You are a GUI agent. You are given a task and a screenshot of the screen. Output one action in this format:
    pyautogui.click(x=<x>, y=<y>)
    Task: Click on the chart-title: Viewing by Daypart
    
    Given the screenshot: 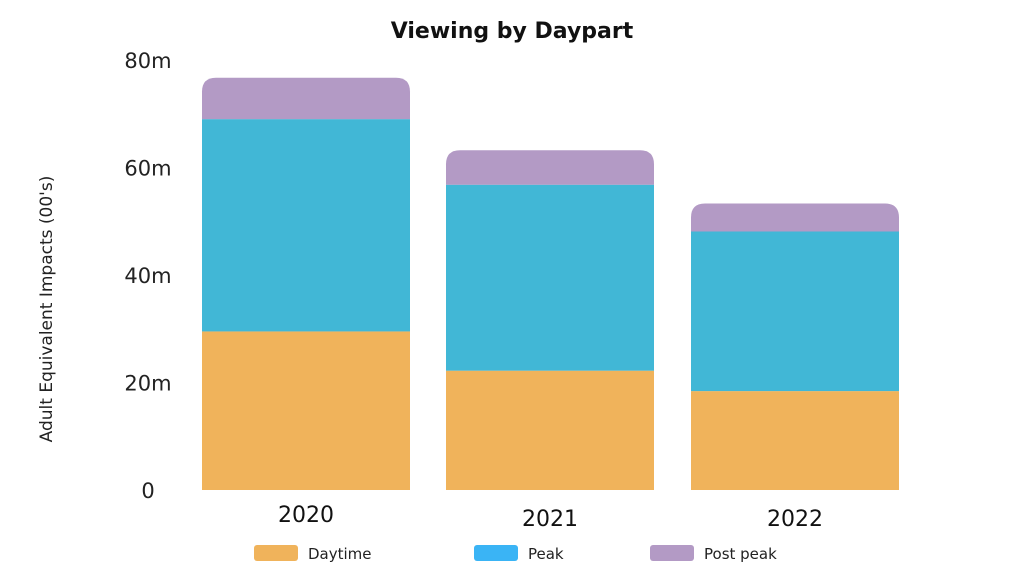 What is the action you would take?
    pyautogui.click(x=512, y=31)
    